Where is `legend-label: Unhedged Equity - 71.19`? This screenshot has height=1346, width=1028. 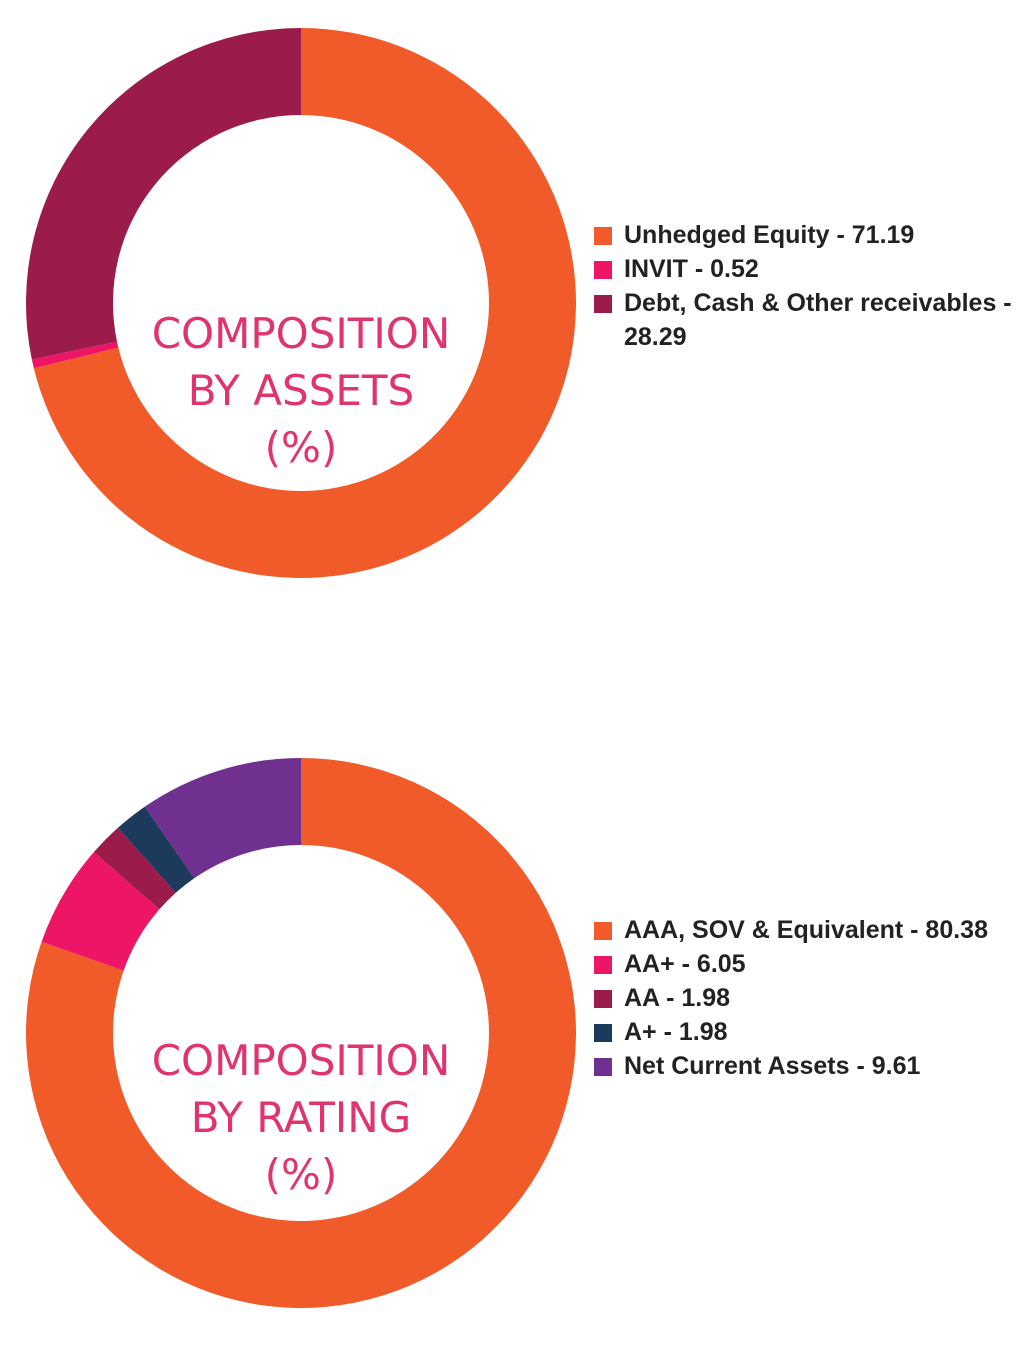 legend-label: Unhedged Equity - 71.19 is located at coordinates (769, 235).